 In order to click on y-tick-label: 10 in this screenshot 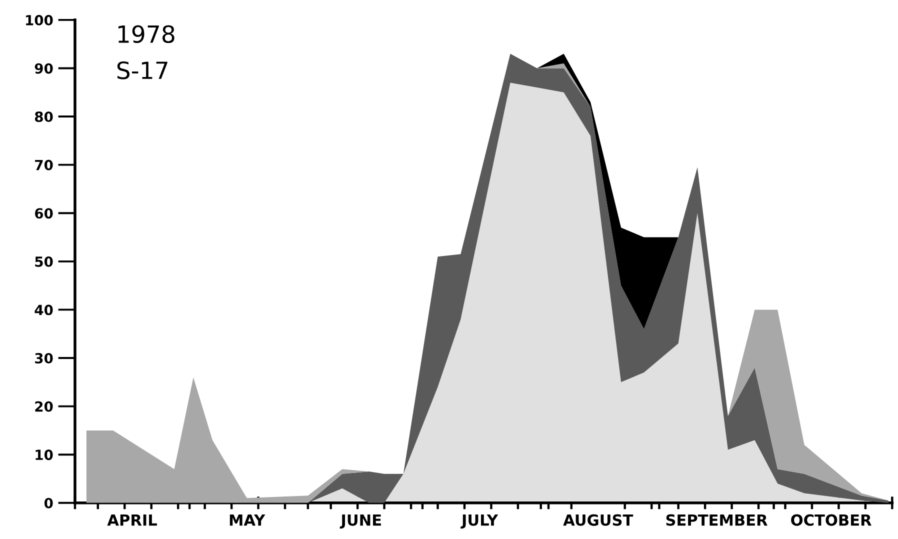, I will do `click(44, 455)`.